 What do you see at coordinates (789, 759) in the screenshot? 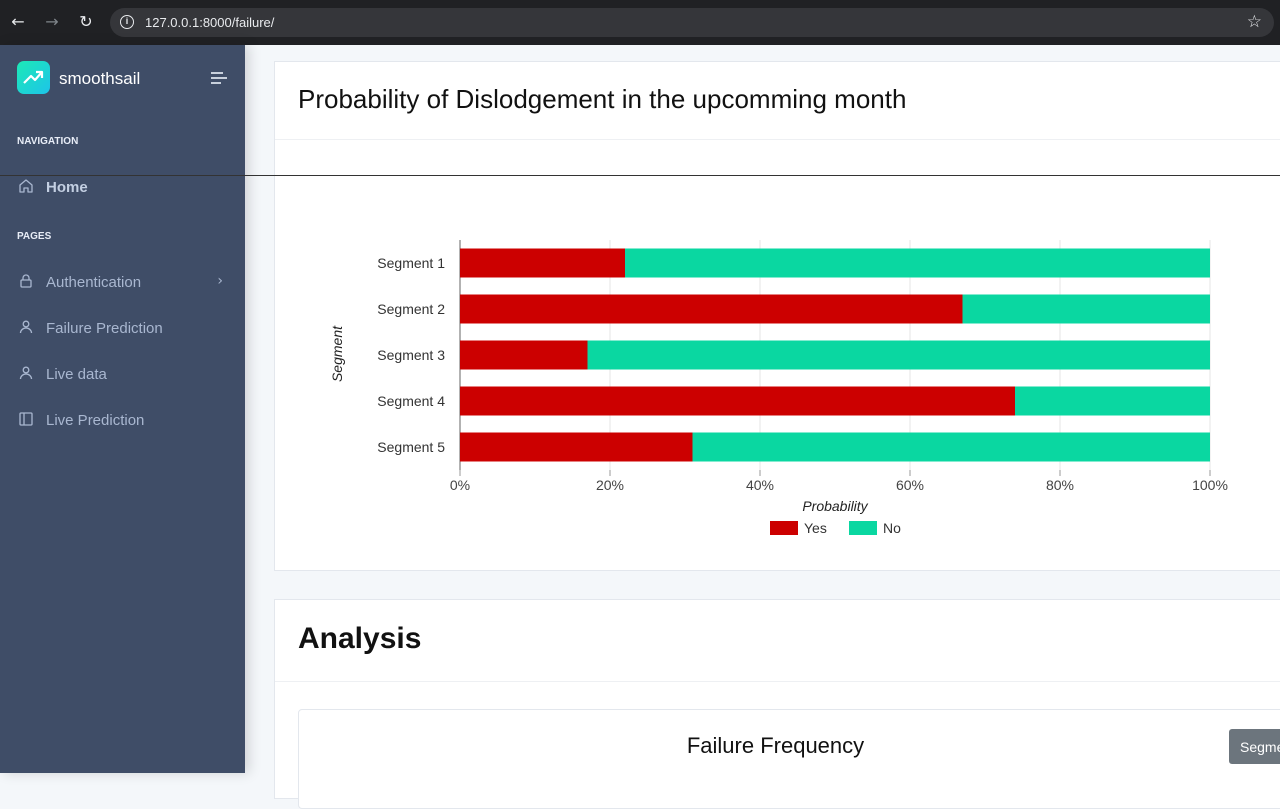
I see `failure-frequency-card: Failure Frequency` at bounding box center [789, 759].